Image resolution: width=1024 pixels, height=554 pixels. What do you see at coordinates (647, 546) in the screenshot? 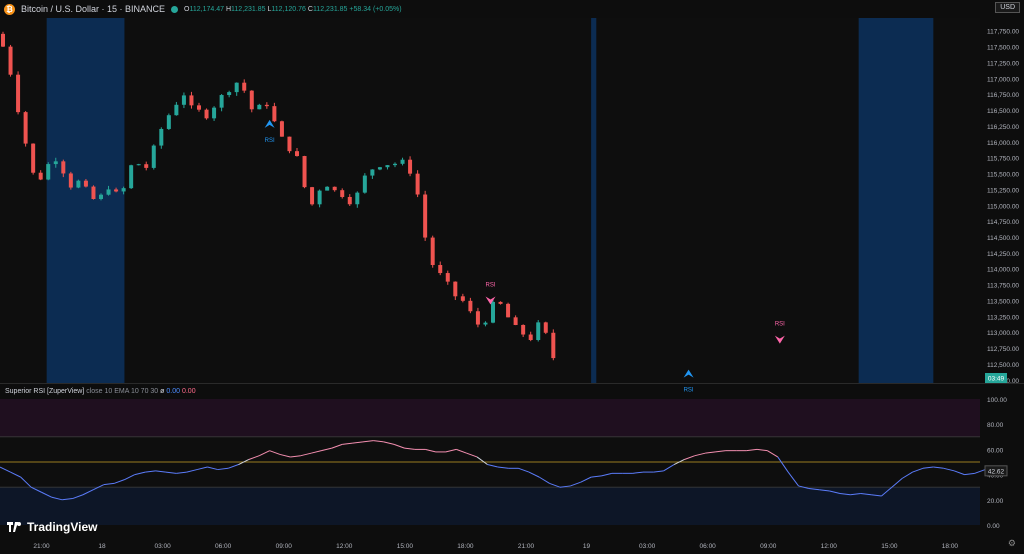
I see `time-tick-label: 03:00` at bounding box center [647, 546].